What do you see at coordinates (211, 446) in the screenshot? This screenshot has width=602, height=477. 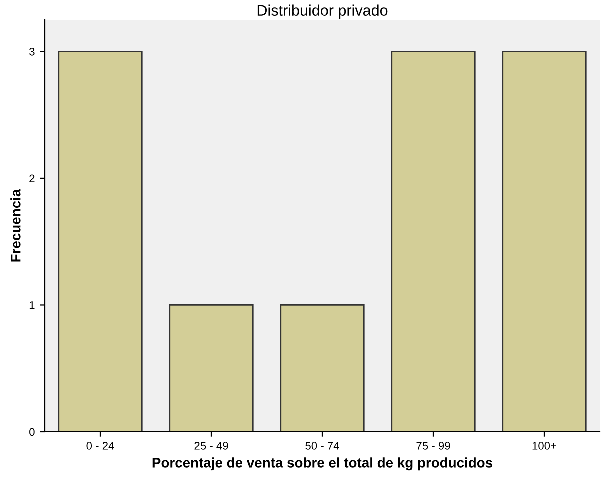 I see `x-tick-label: 25 - 49` at bounding box center [211, 446].